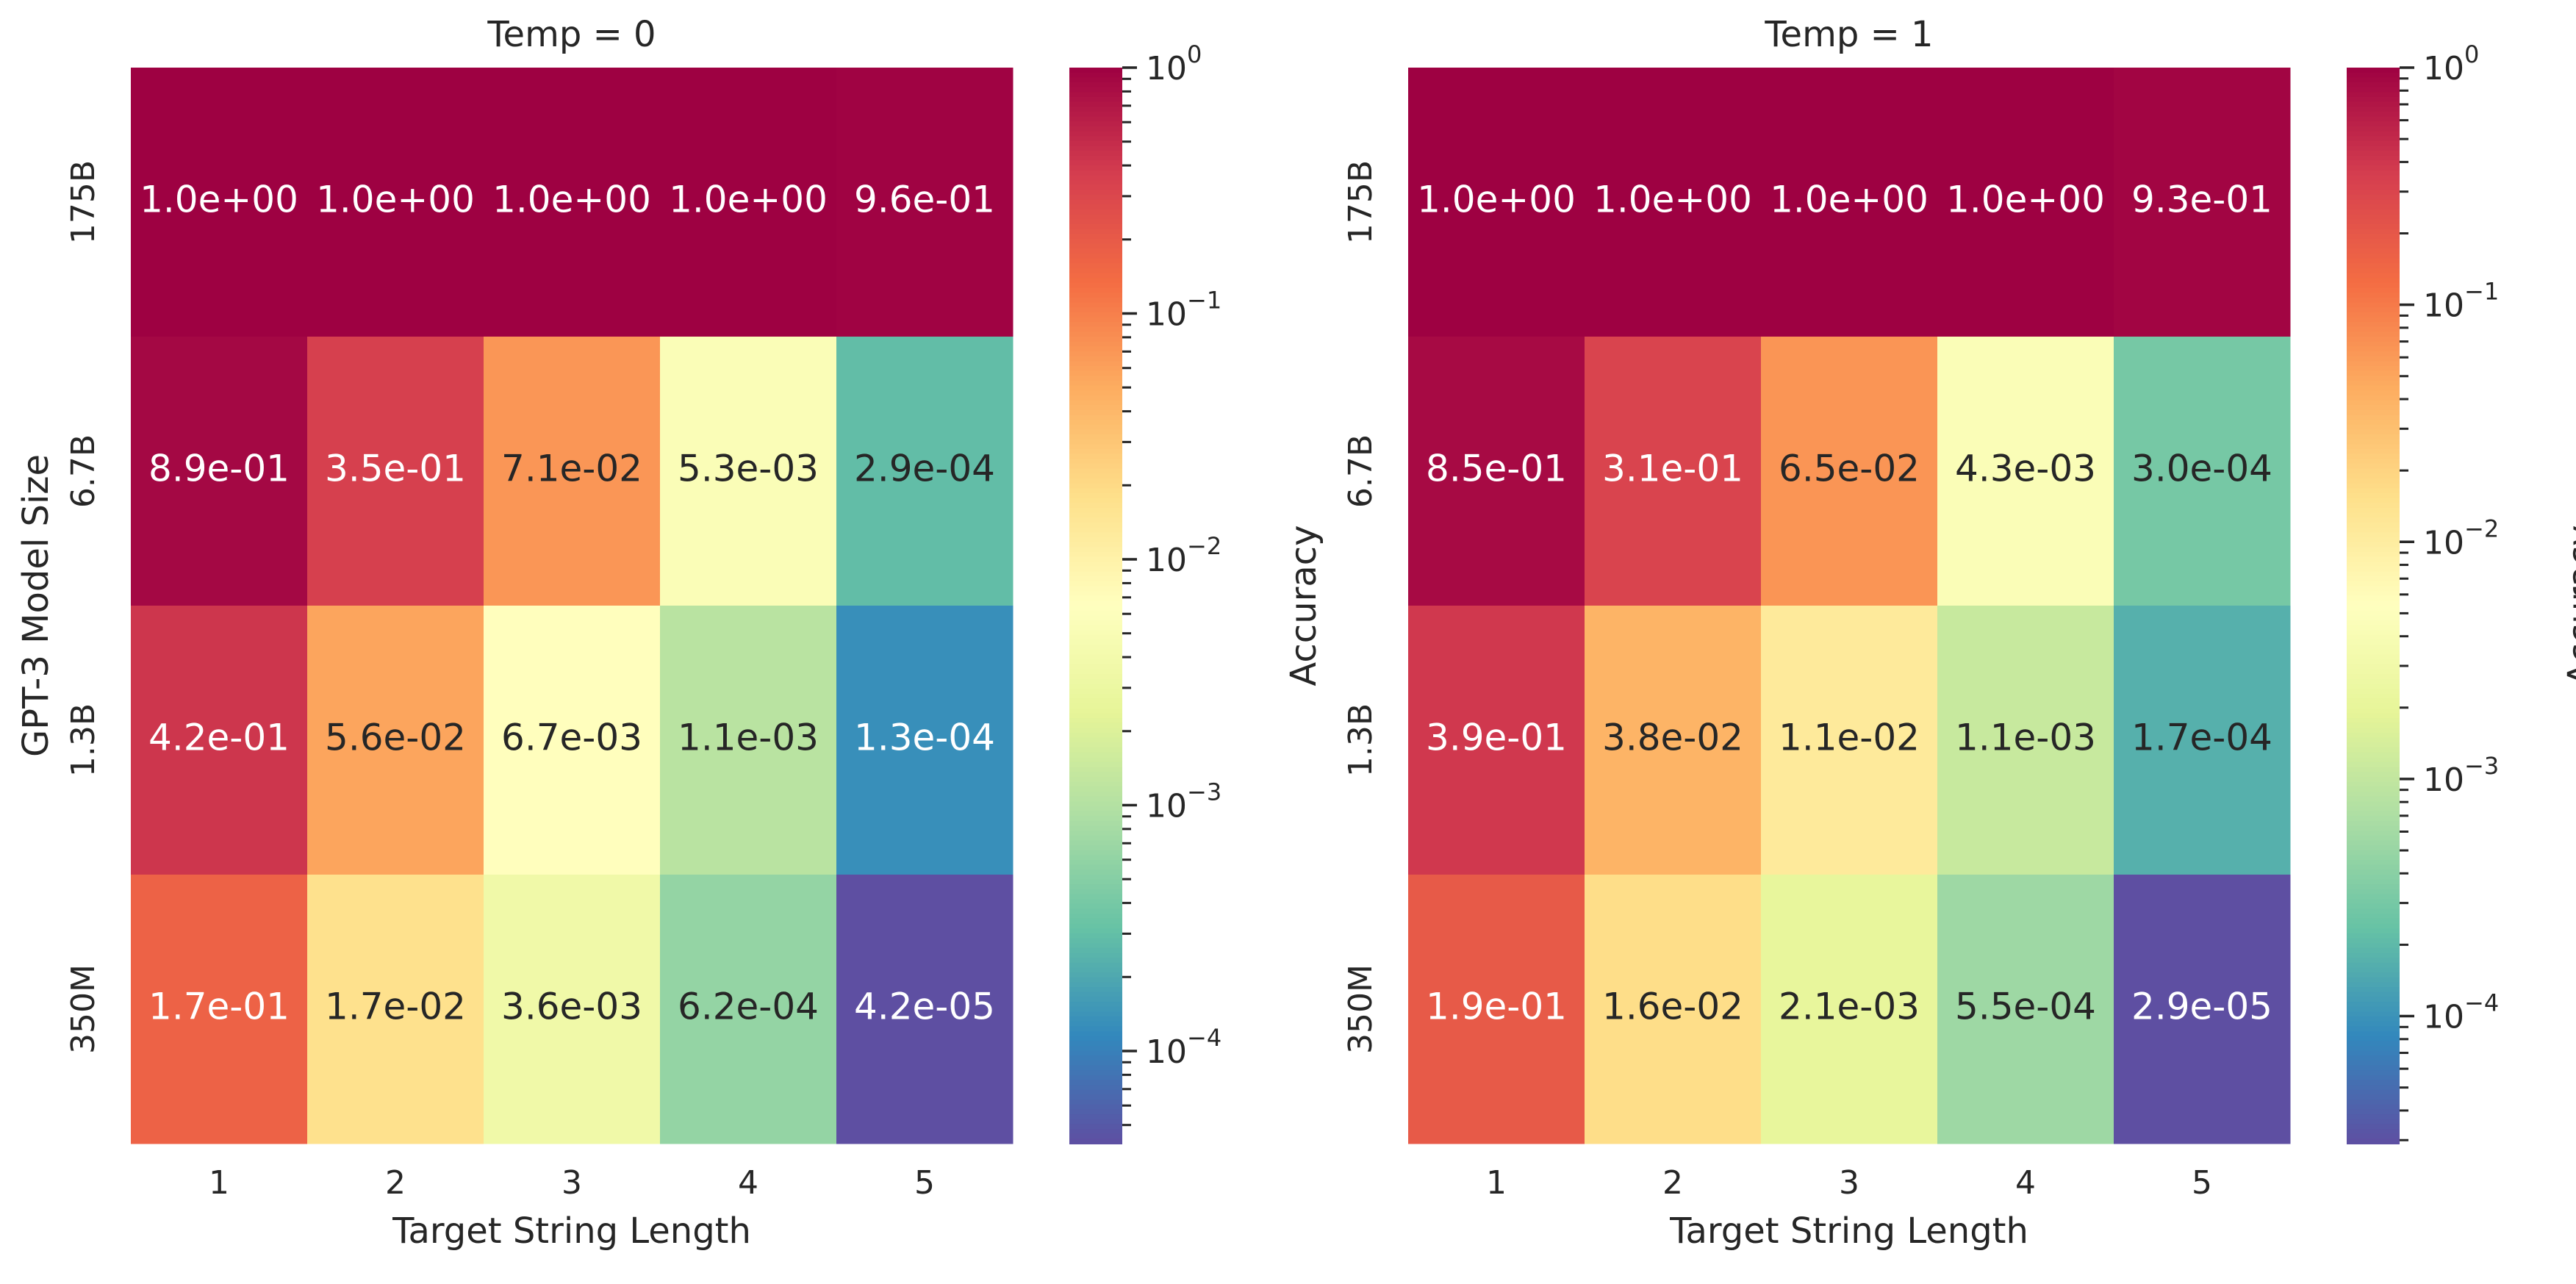 This screenshot has height=1284, width=2576. What do you see at coordinates (2201, 738) in the screenshot?
I see `cell-label: 1.7e-04` at bounding box center [2201, 738].